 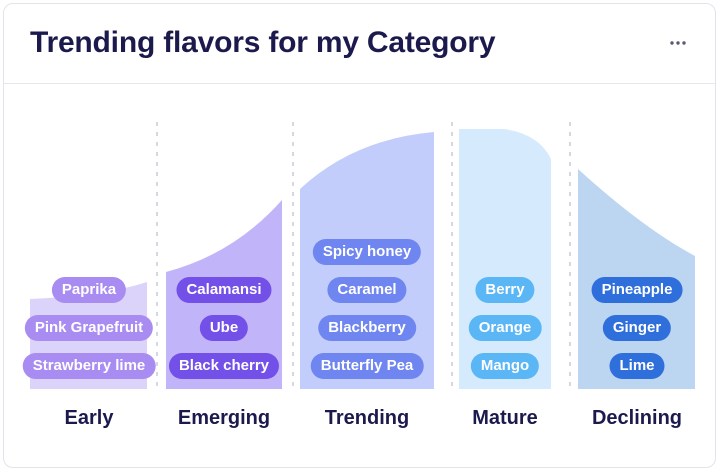 What do you see at coordinates (678, 43) in the screenshot?
I see `more-horizontal-icon` at bounding box center [678, 43].